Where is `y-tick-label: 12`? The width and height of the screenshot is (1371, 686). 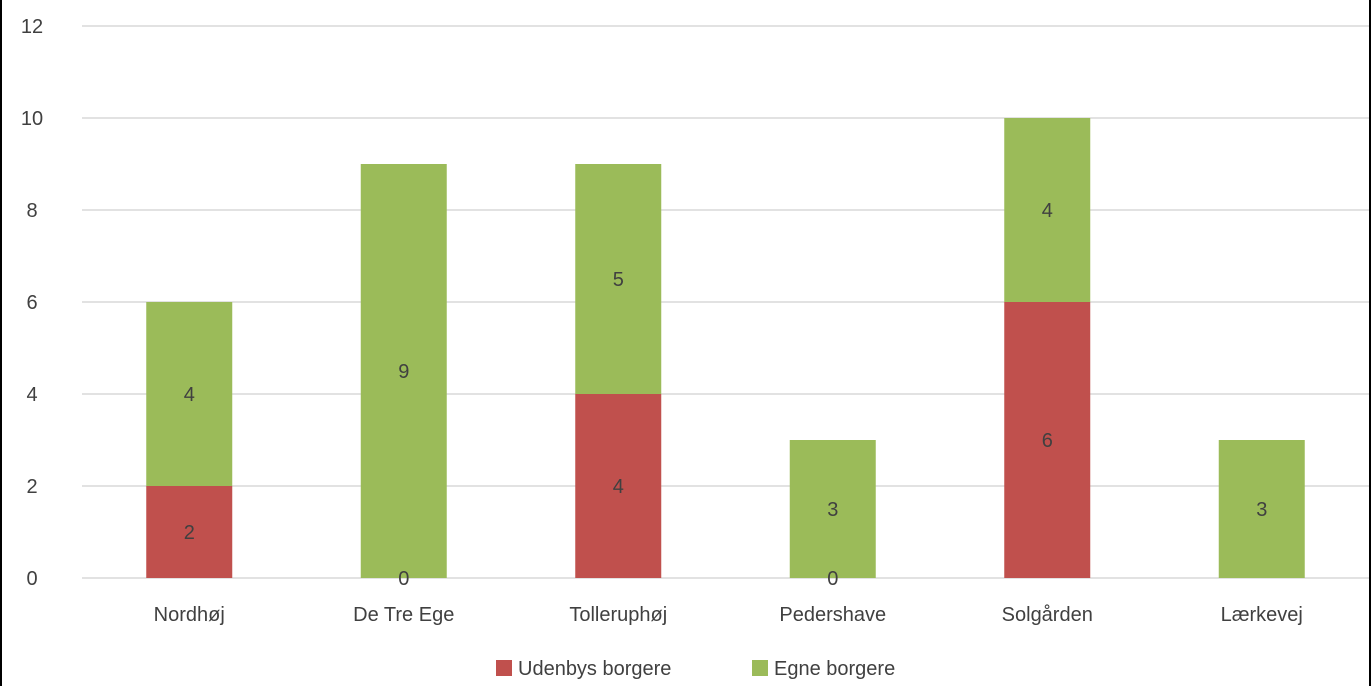
y-tick-label: 12 is located at coordinates (32, 27).